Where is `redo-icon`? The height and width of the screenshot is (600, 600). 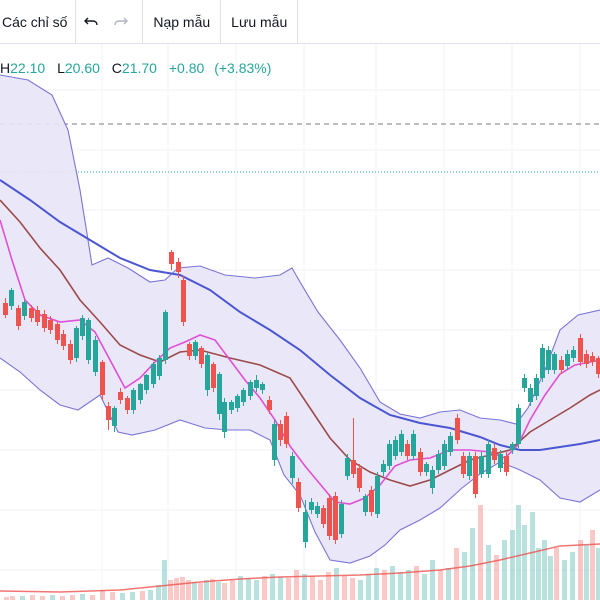
redo-icon is located at coordinates (121, 21).